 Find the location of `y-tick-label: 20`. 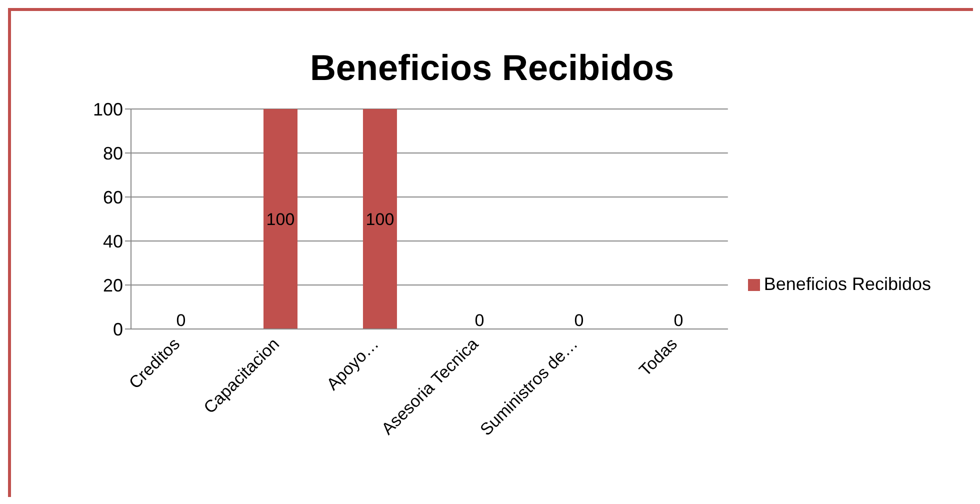

y-tick-label: 20 is located at coordinates (112, 285).